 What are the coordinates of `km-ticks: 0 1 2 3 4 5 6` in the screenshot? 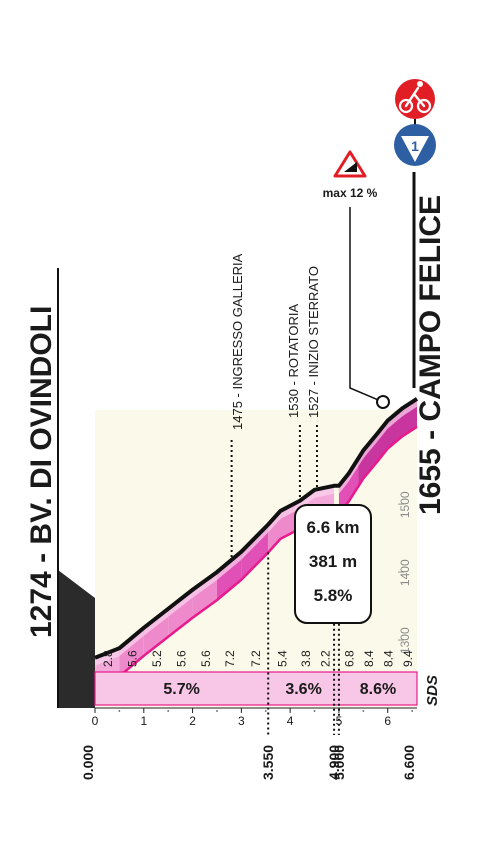 It's located at (253, 718).